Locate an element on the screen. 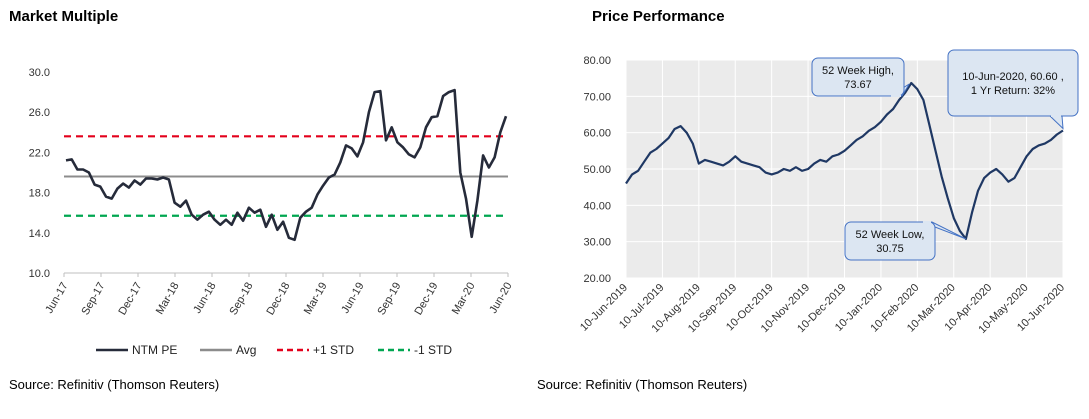 This screenshot has height=419, width=1089. price-y-tick-label: 60.00 is located at coordinates (597, 134).